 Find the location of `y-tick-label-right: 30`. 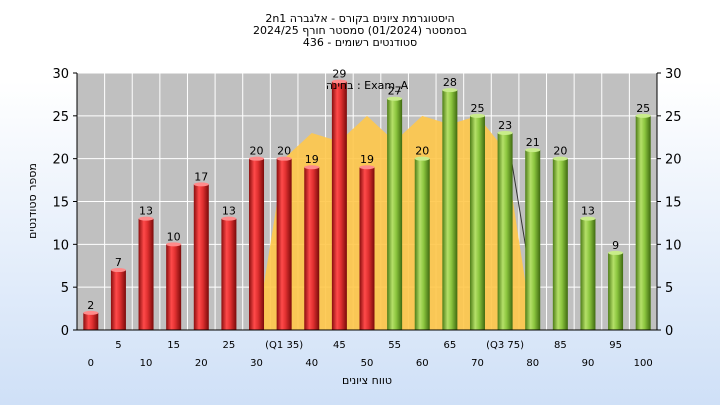

y-tick-label-right: 30 is located at coordinates (673, 74).